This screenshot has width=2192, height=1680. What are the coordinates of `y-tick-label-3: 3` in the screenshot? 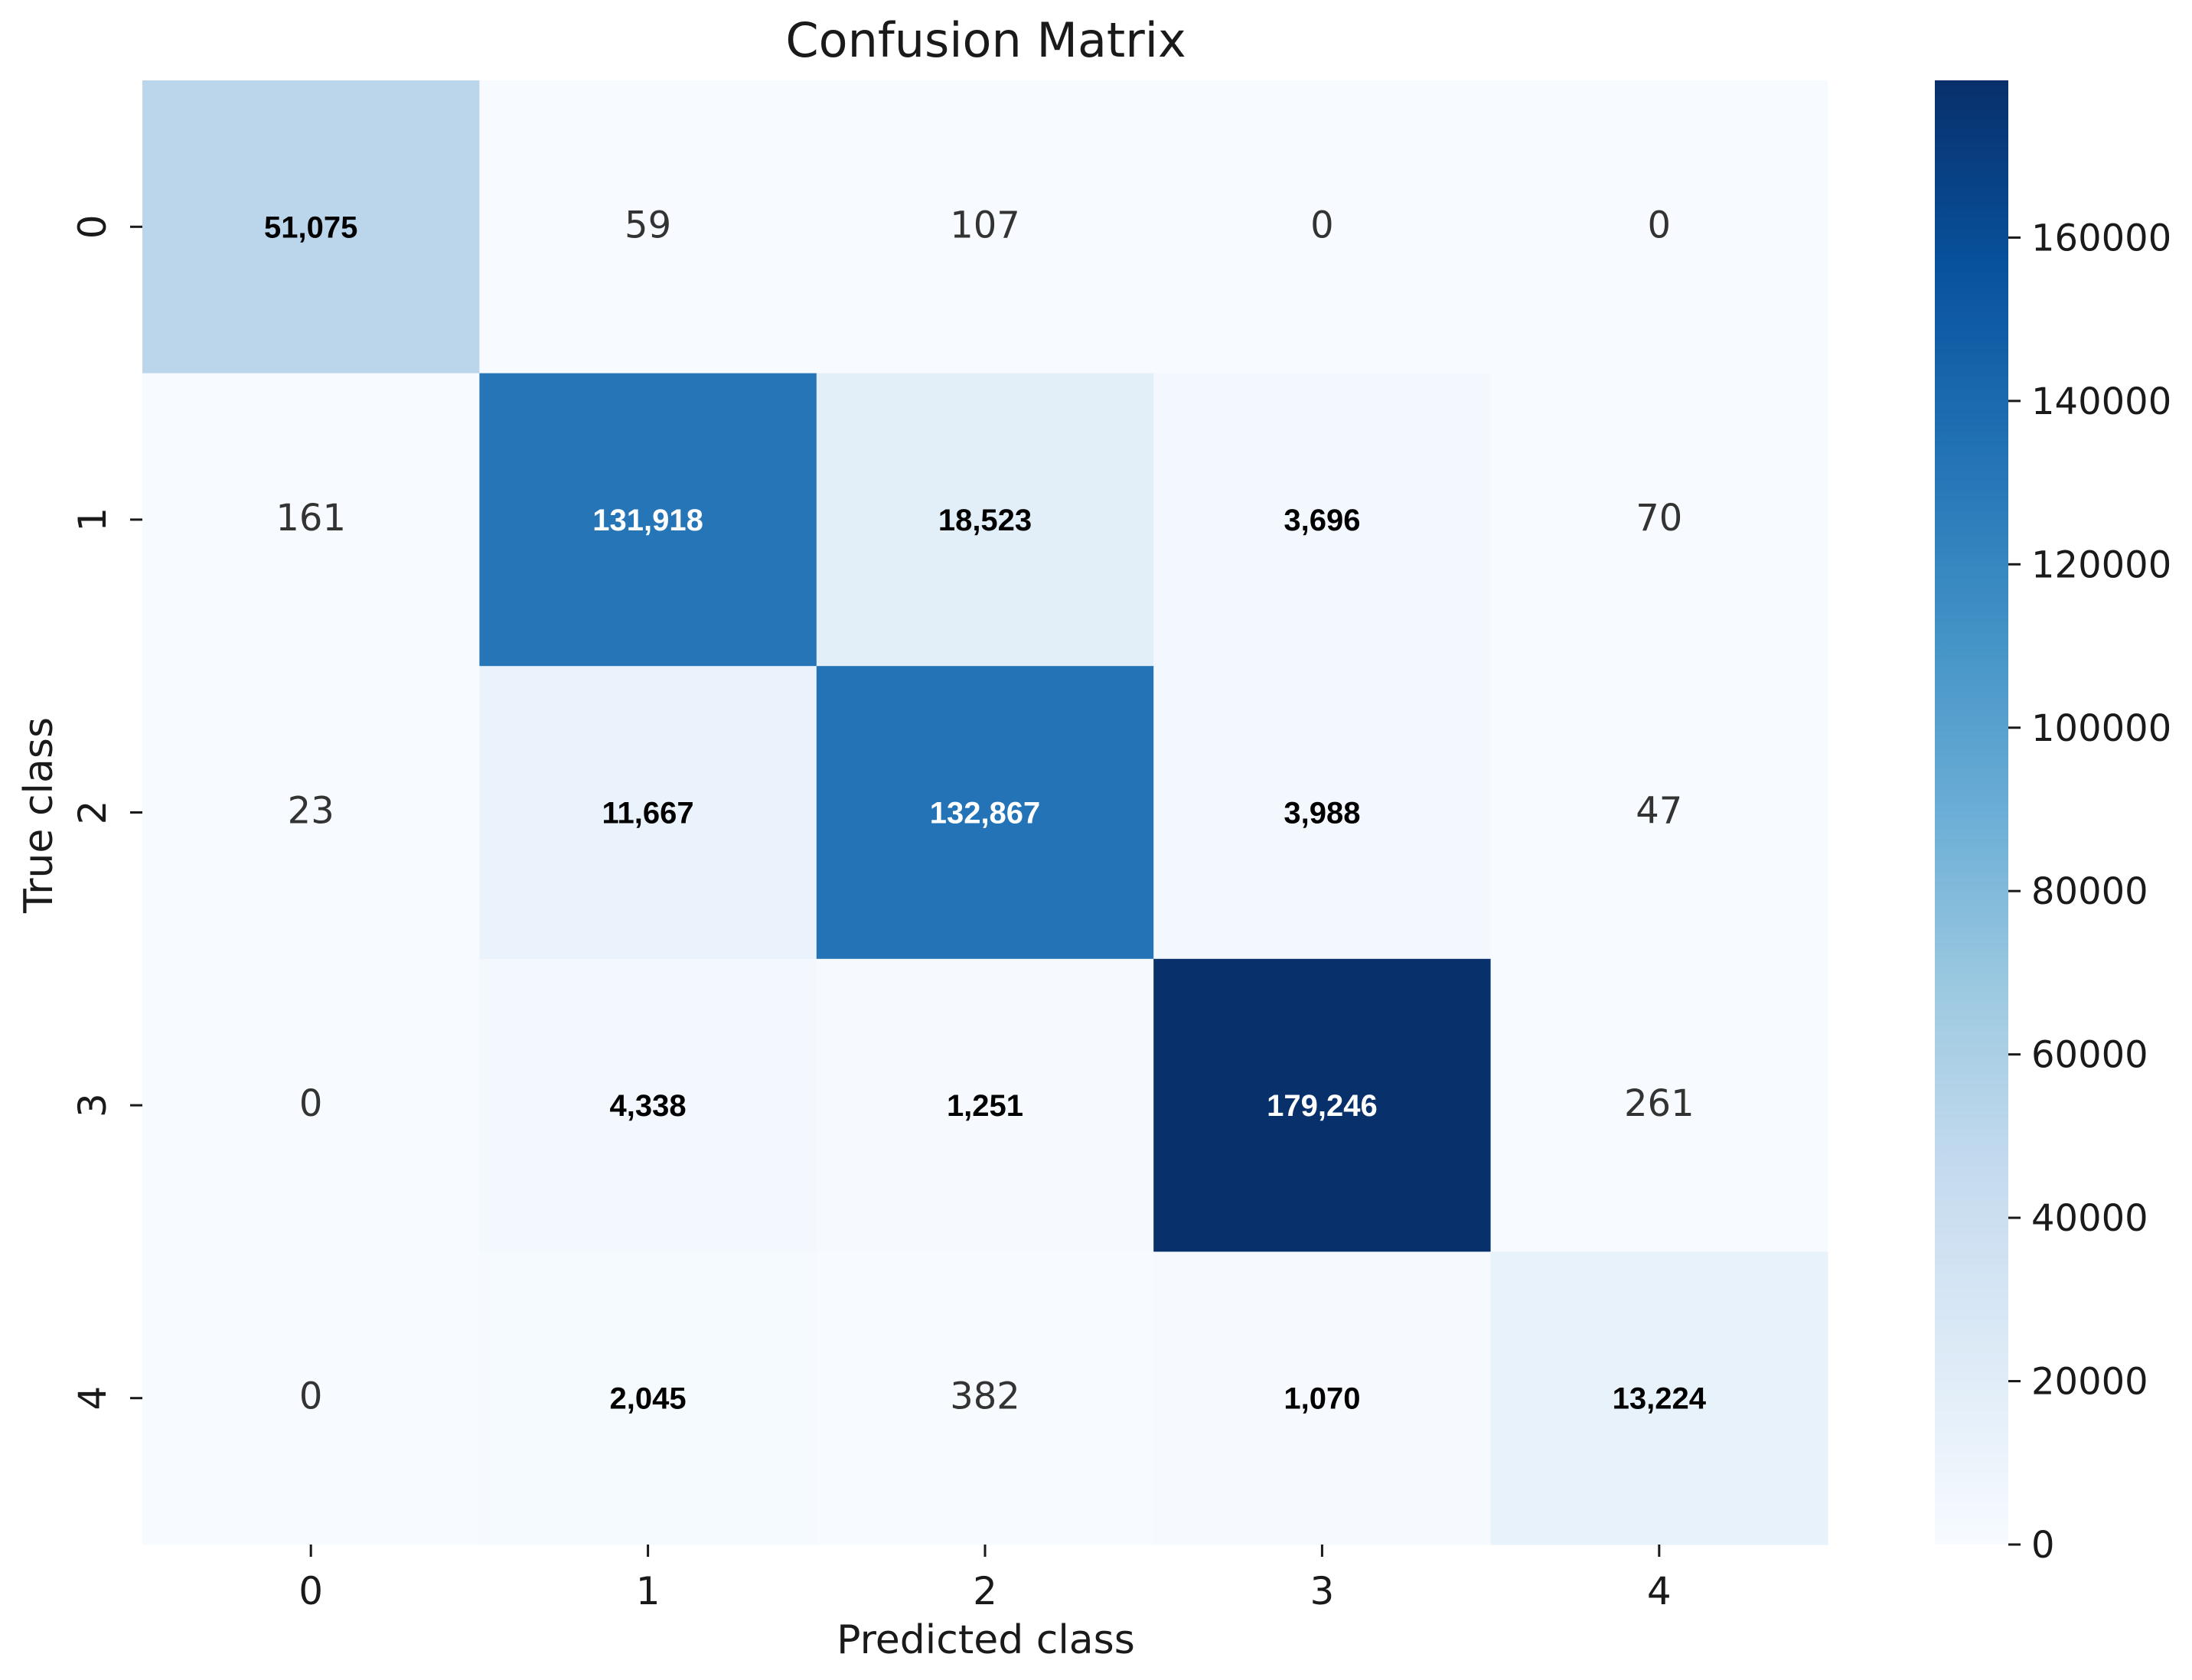 It's located at (92, 1105).